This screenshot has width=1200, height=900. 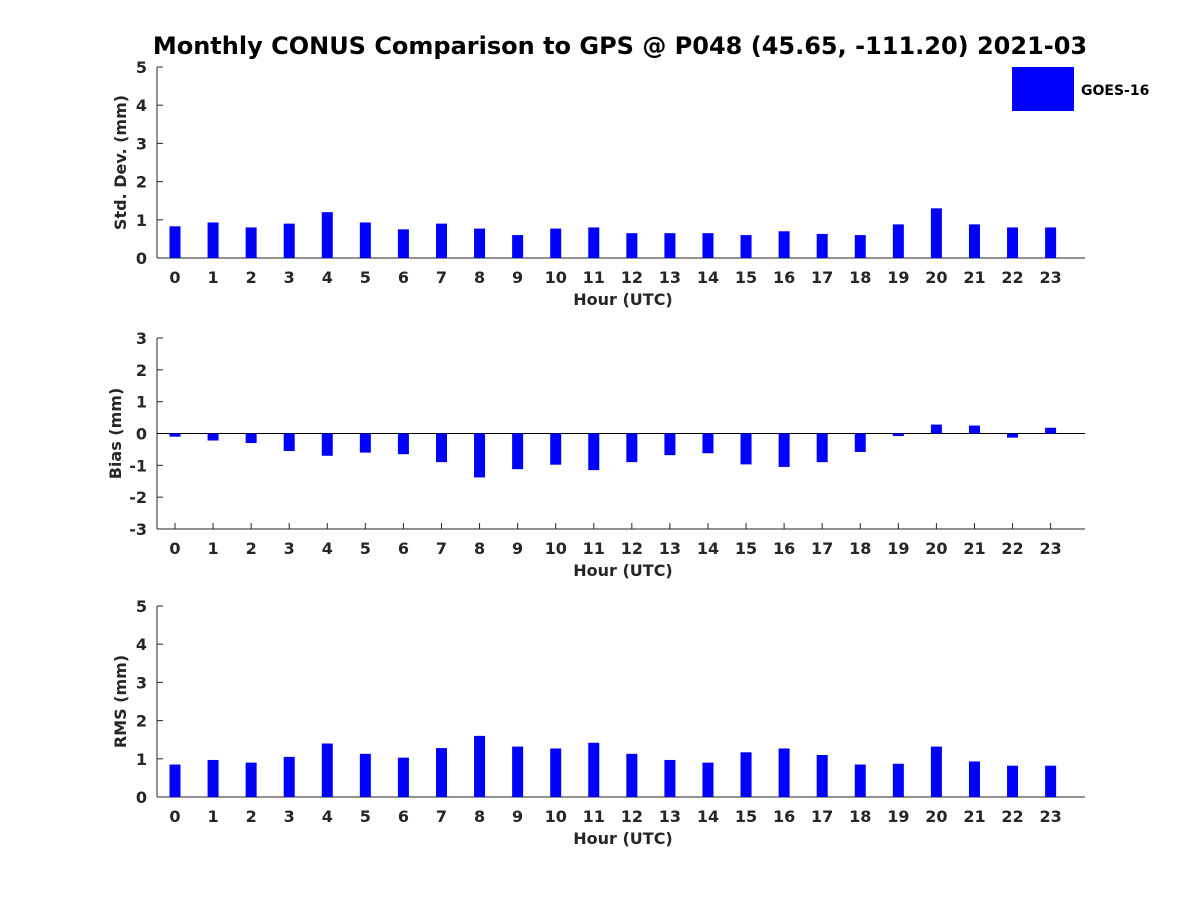 I want to click on x-tick-label: 18, so click(x=860, y=816).